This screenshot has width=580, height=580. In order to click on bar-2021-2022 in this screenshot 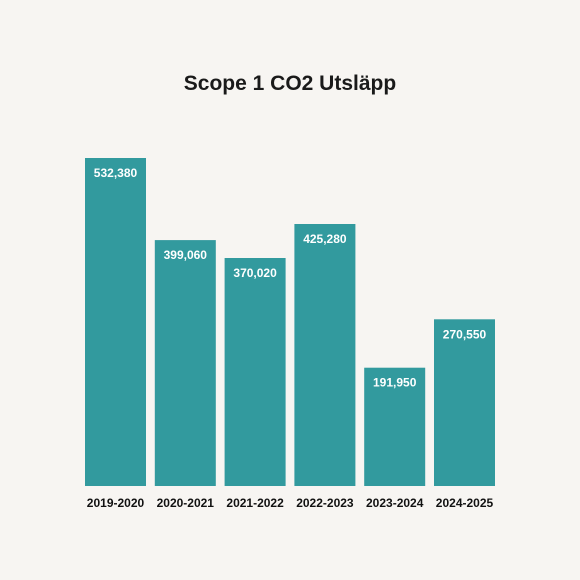, I will do `click(255, 372)`.